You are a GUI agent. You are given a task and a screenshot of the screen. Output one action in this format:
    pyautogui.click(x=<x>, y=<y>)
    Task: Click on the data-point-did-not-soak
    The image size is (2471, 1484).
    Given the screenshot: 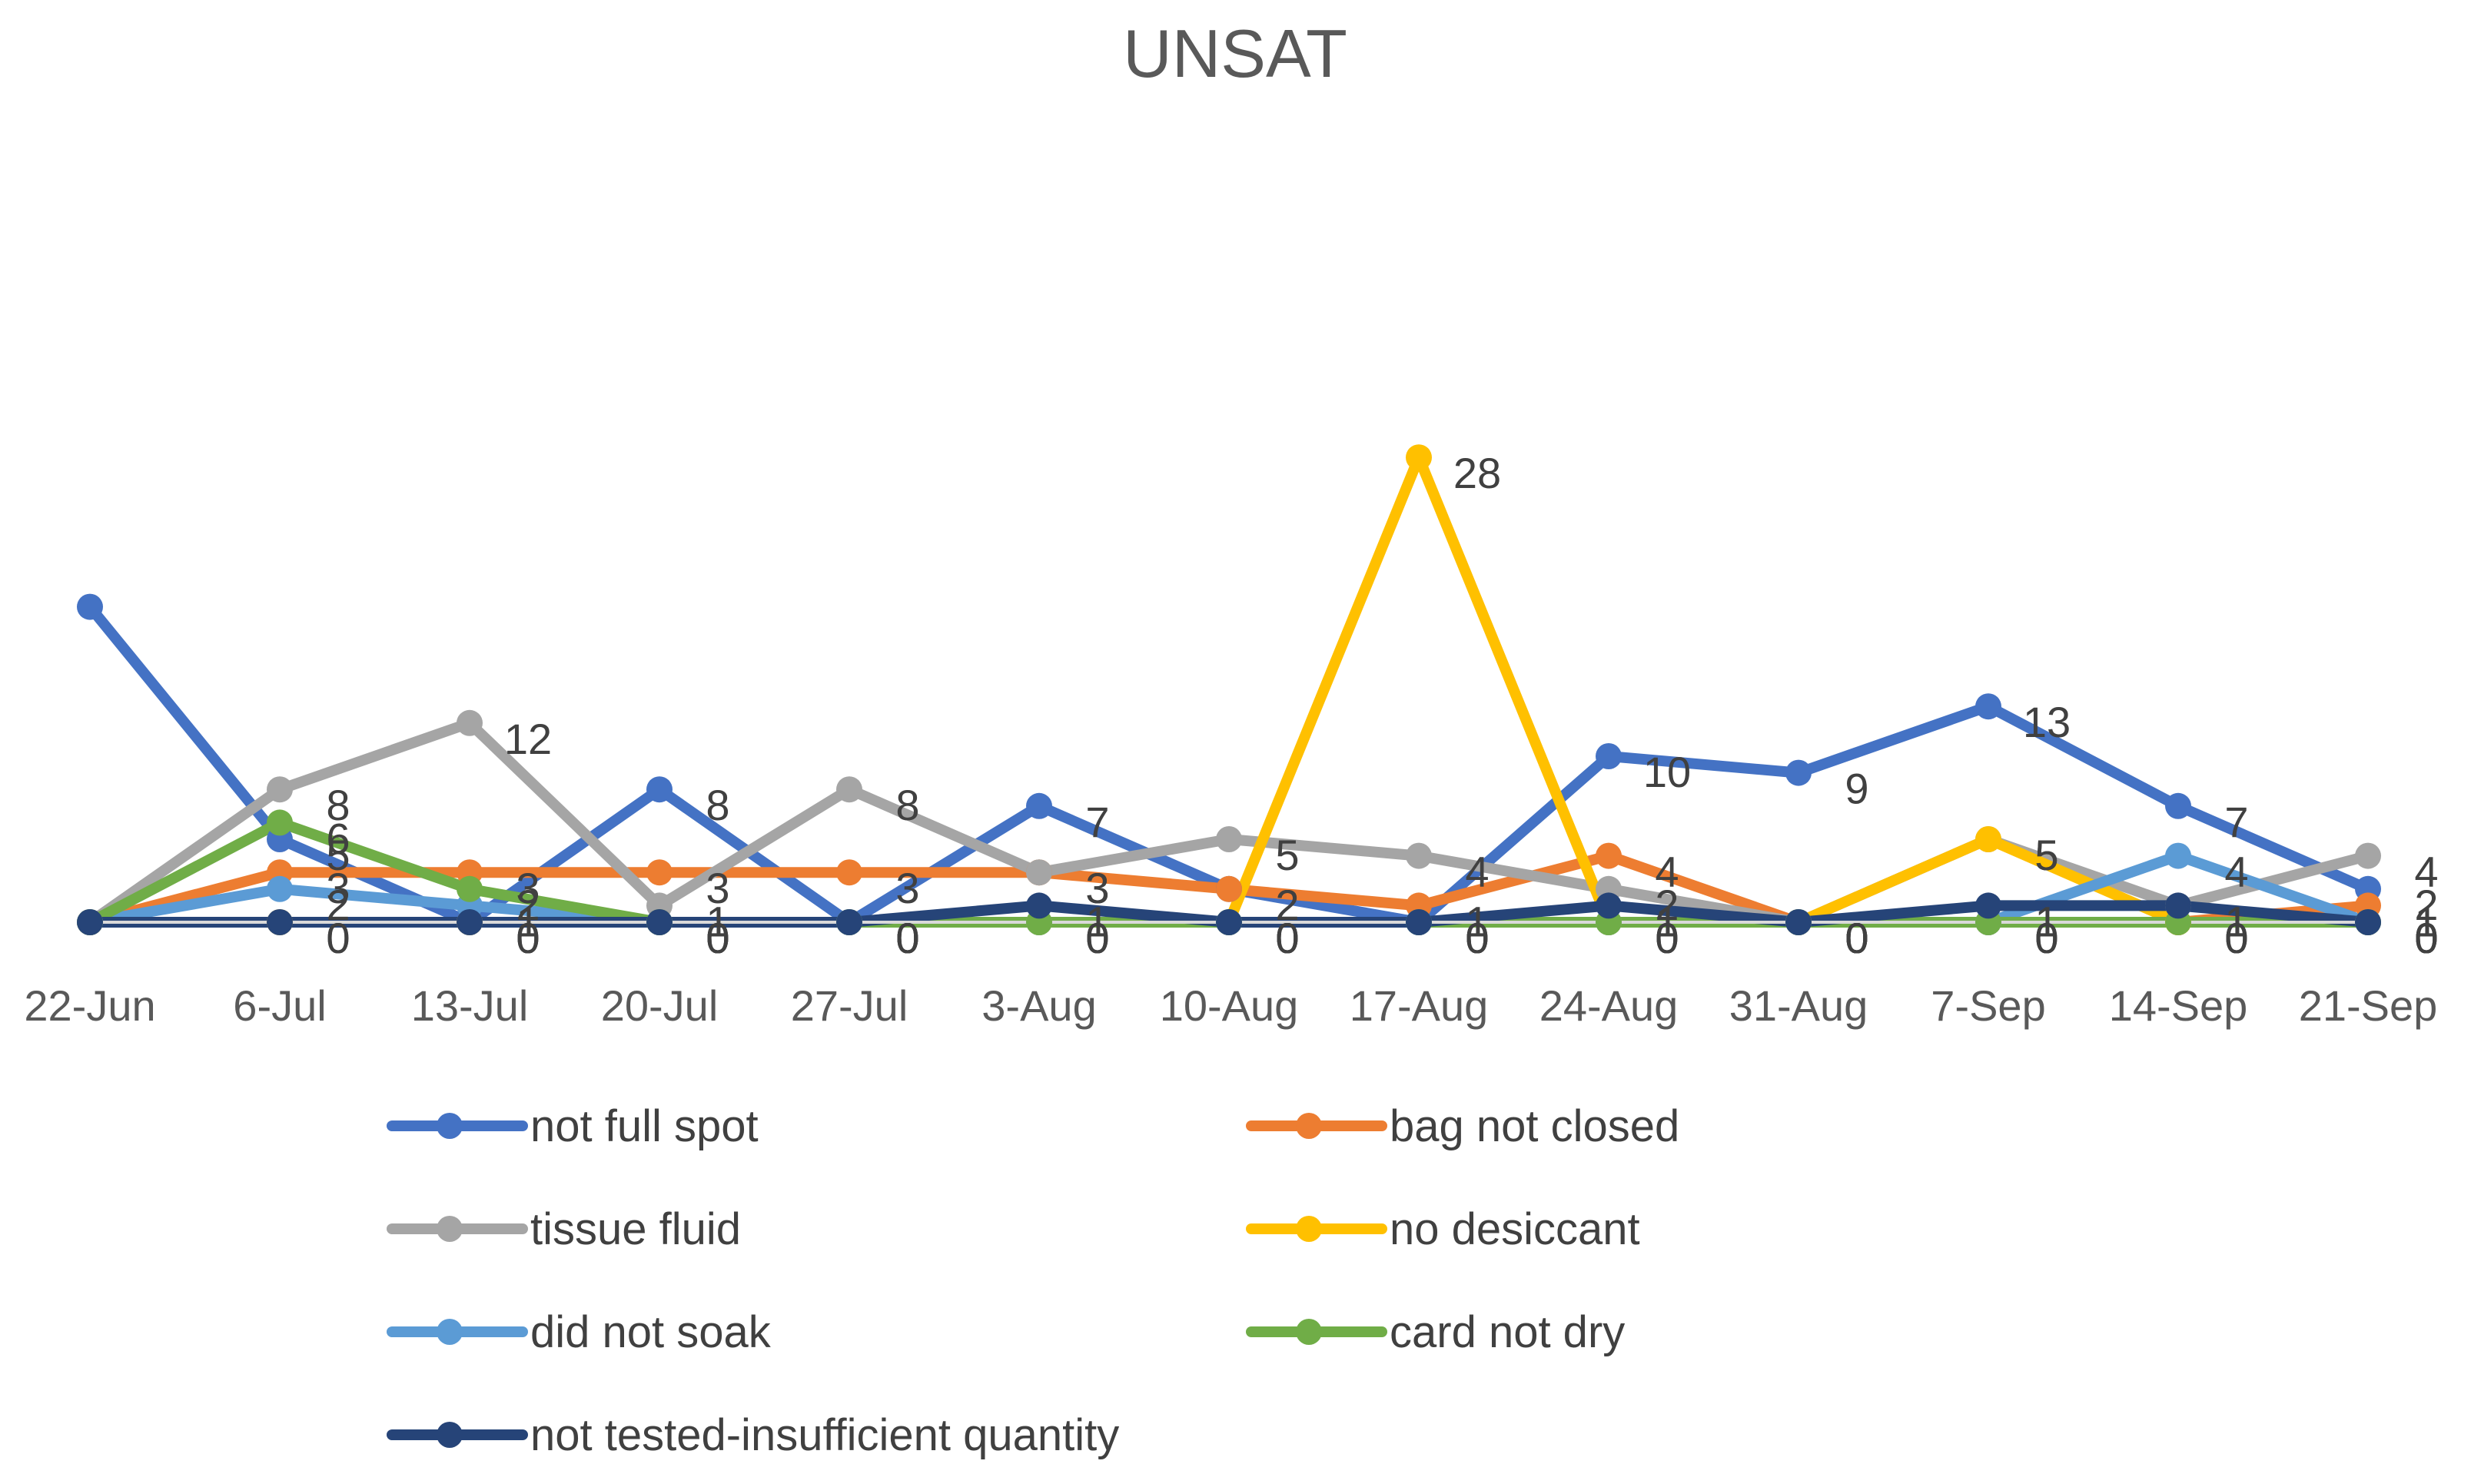 What is the action you would take?
    pyautogui.click(x=2178, y=855)
    